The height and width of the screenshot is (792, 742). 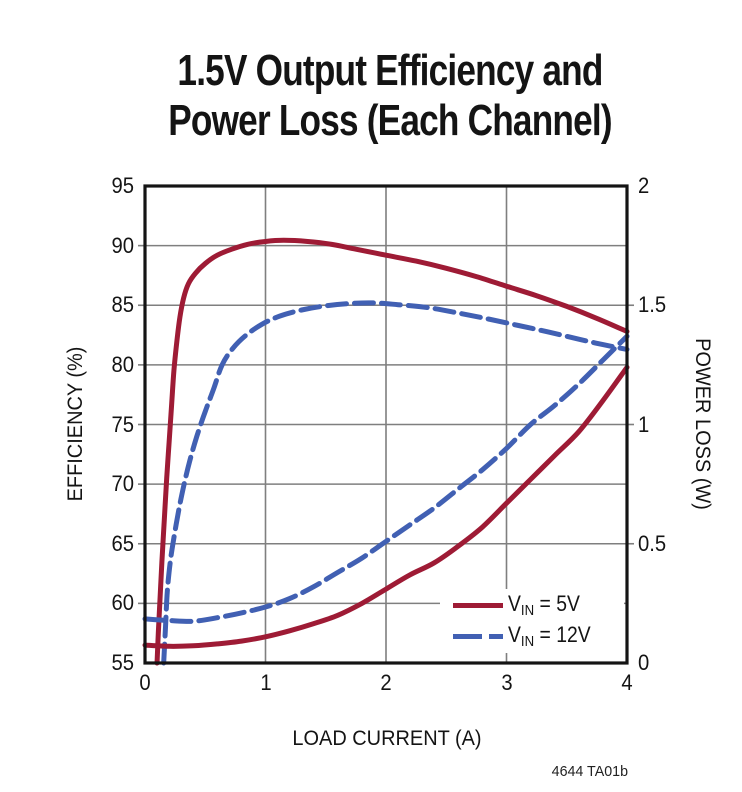 What do you see at coordinates (265, 682) in the screenshot?
I see `x-tick-1: 1` at bounding box center [265, 682].